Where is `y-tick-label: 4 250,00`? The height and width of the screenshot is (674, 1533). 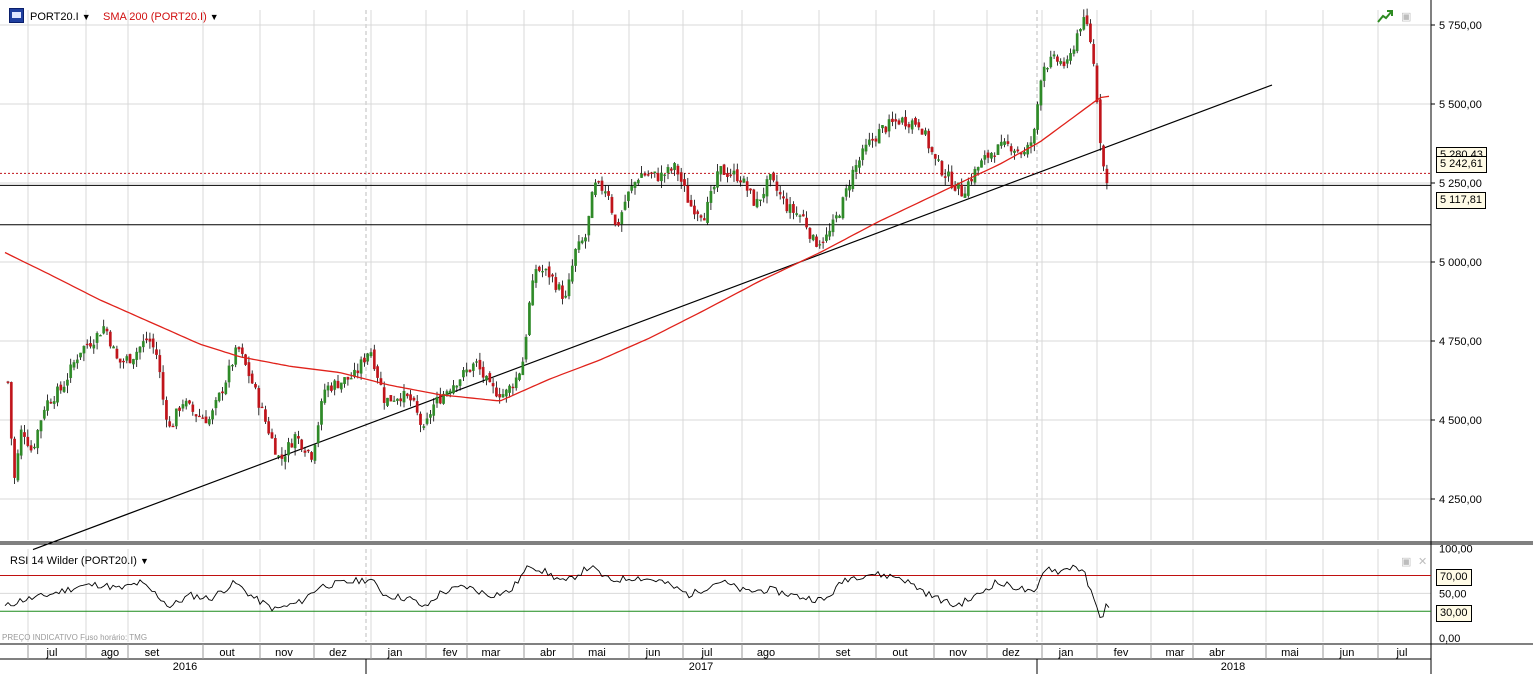
y-tick-label: 4 250,00 is located at coordinates (1460, 500).